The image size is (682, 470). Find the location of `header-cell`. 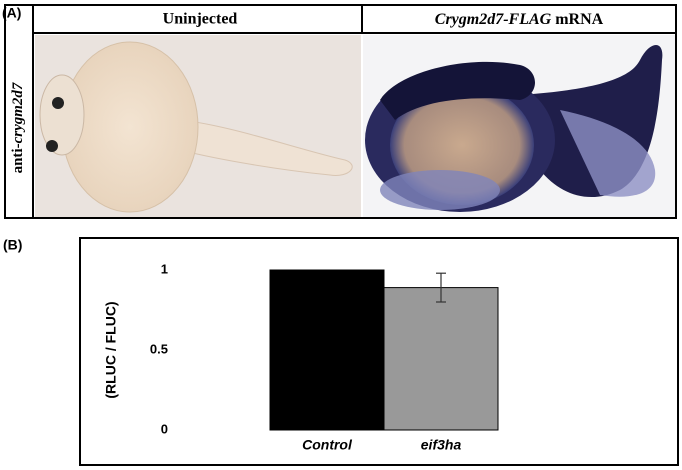

header-cell is located at coordinates (519, 19).